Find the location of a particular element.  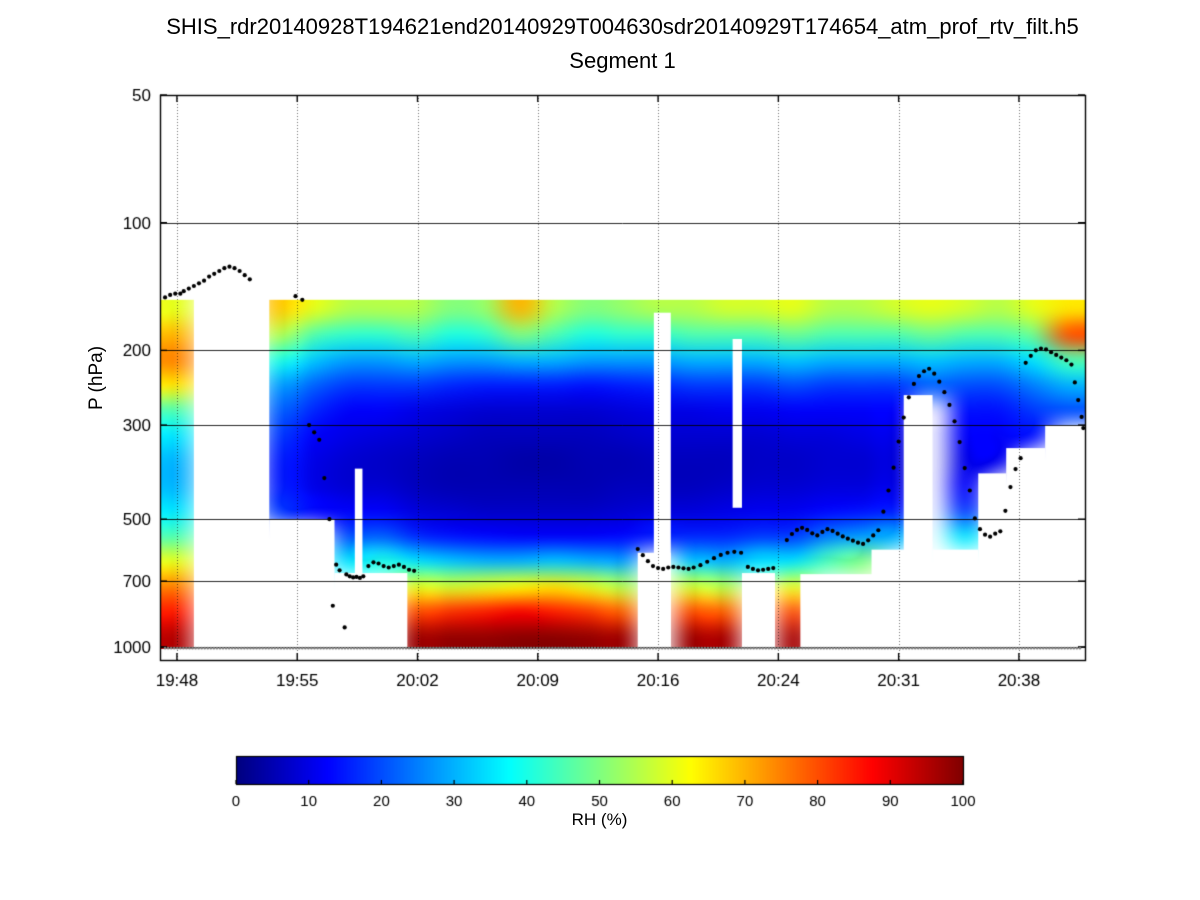

colorbar-label: RH (%) is located at coordinates (599, 819).